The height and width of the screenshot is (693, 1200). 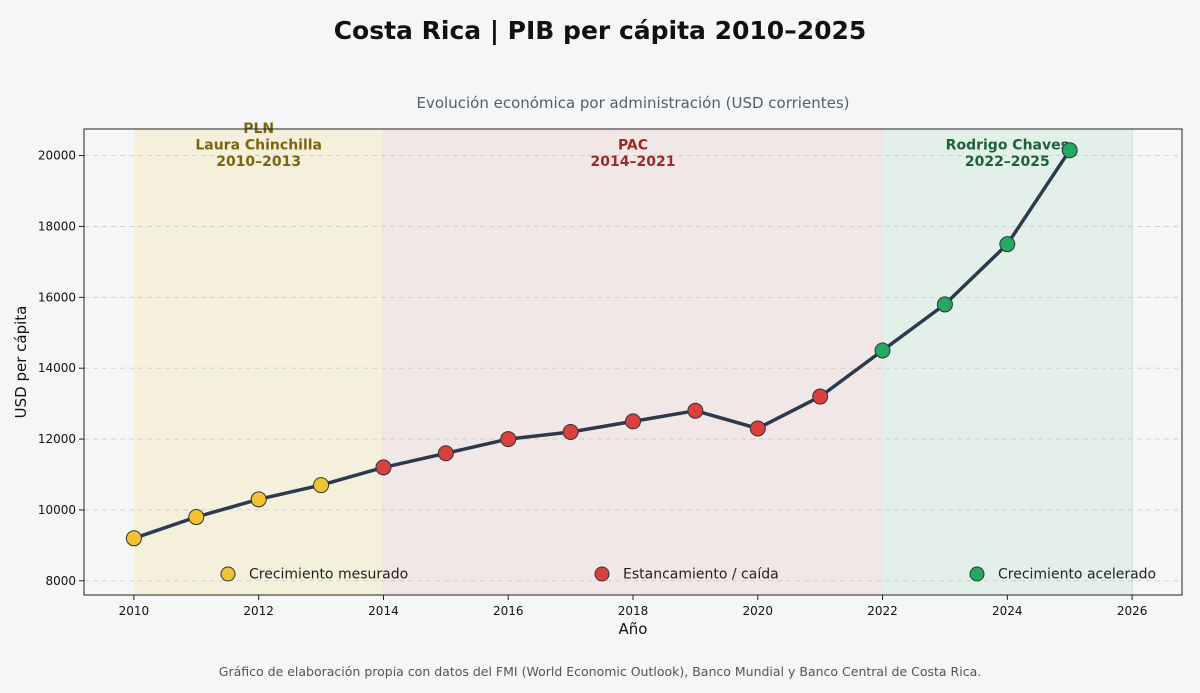 What do you see at coordinates (633, 421) in the screenshot?
I see `data-point-2018` at bounding box center [633, 421].